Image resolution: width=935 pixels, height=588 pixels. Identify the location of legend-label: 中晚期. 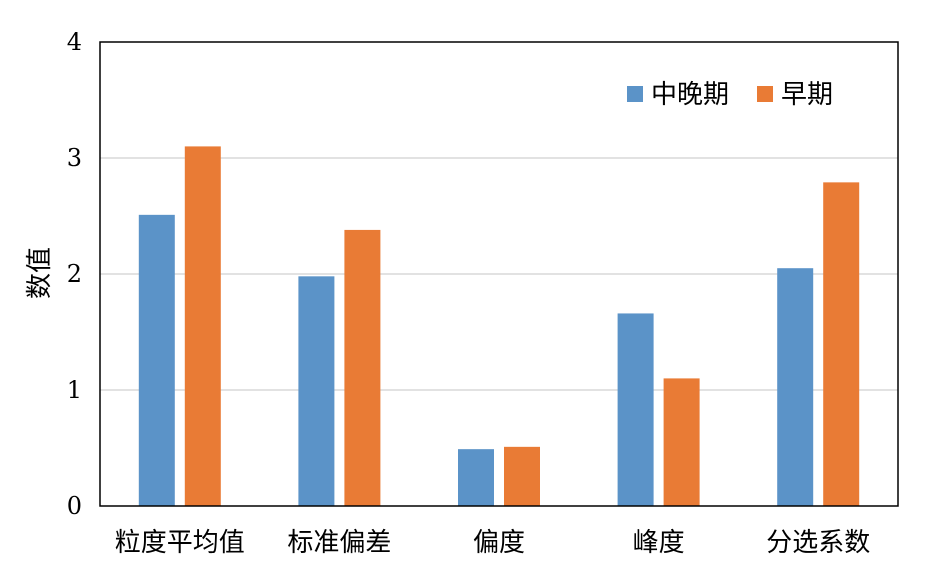
(690, 95).